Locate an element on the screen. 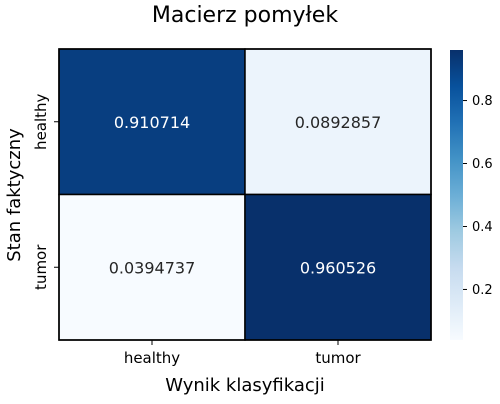  heatmap-cell-tumor-healthy is located at coordinates (152, 267).